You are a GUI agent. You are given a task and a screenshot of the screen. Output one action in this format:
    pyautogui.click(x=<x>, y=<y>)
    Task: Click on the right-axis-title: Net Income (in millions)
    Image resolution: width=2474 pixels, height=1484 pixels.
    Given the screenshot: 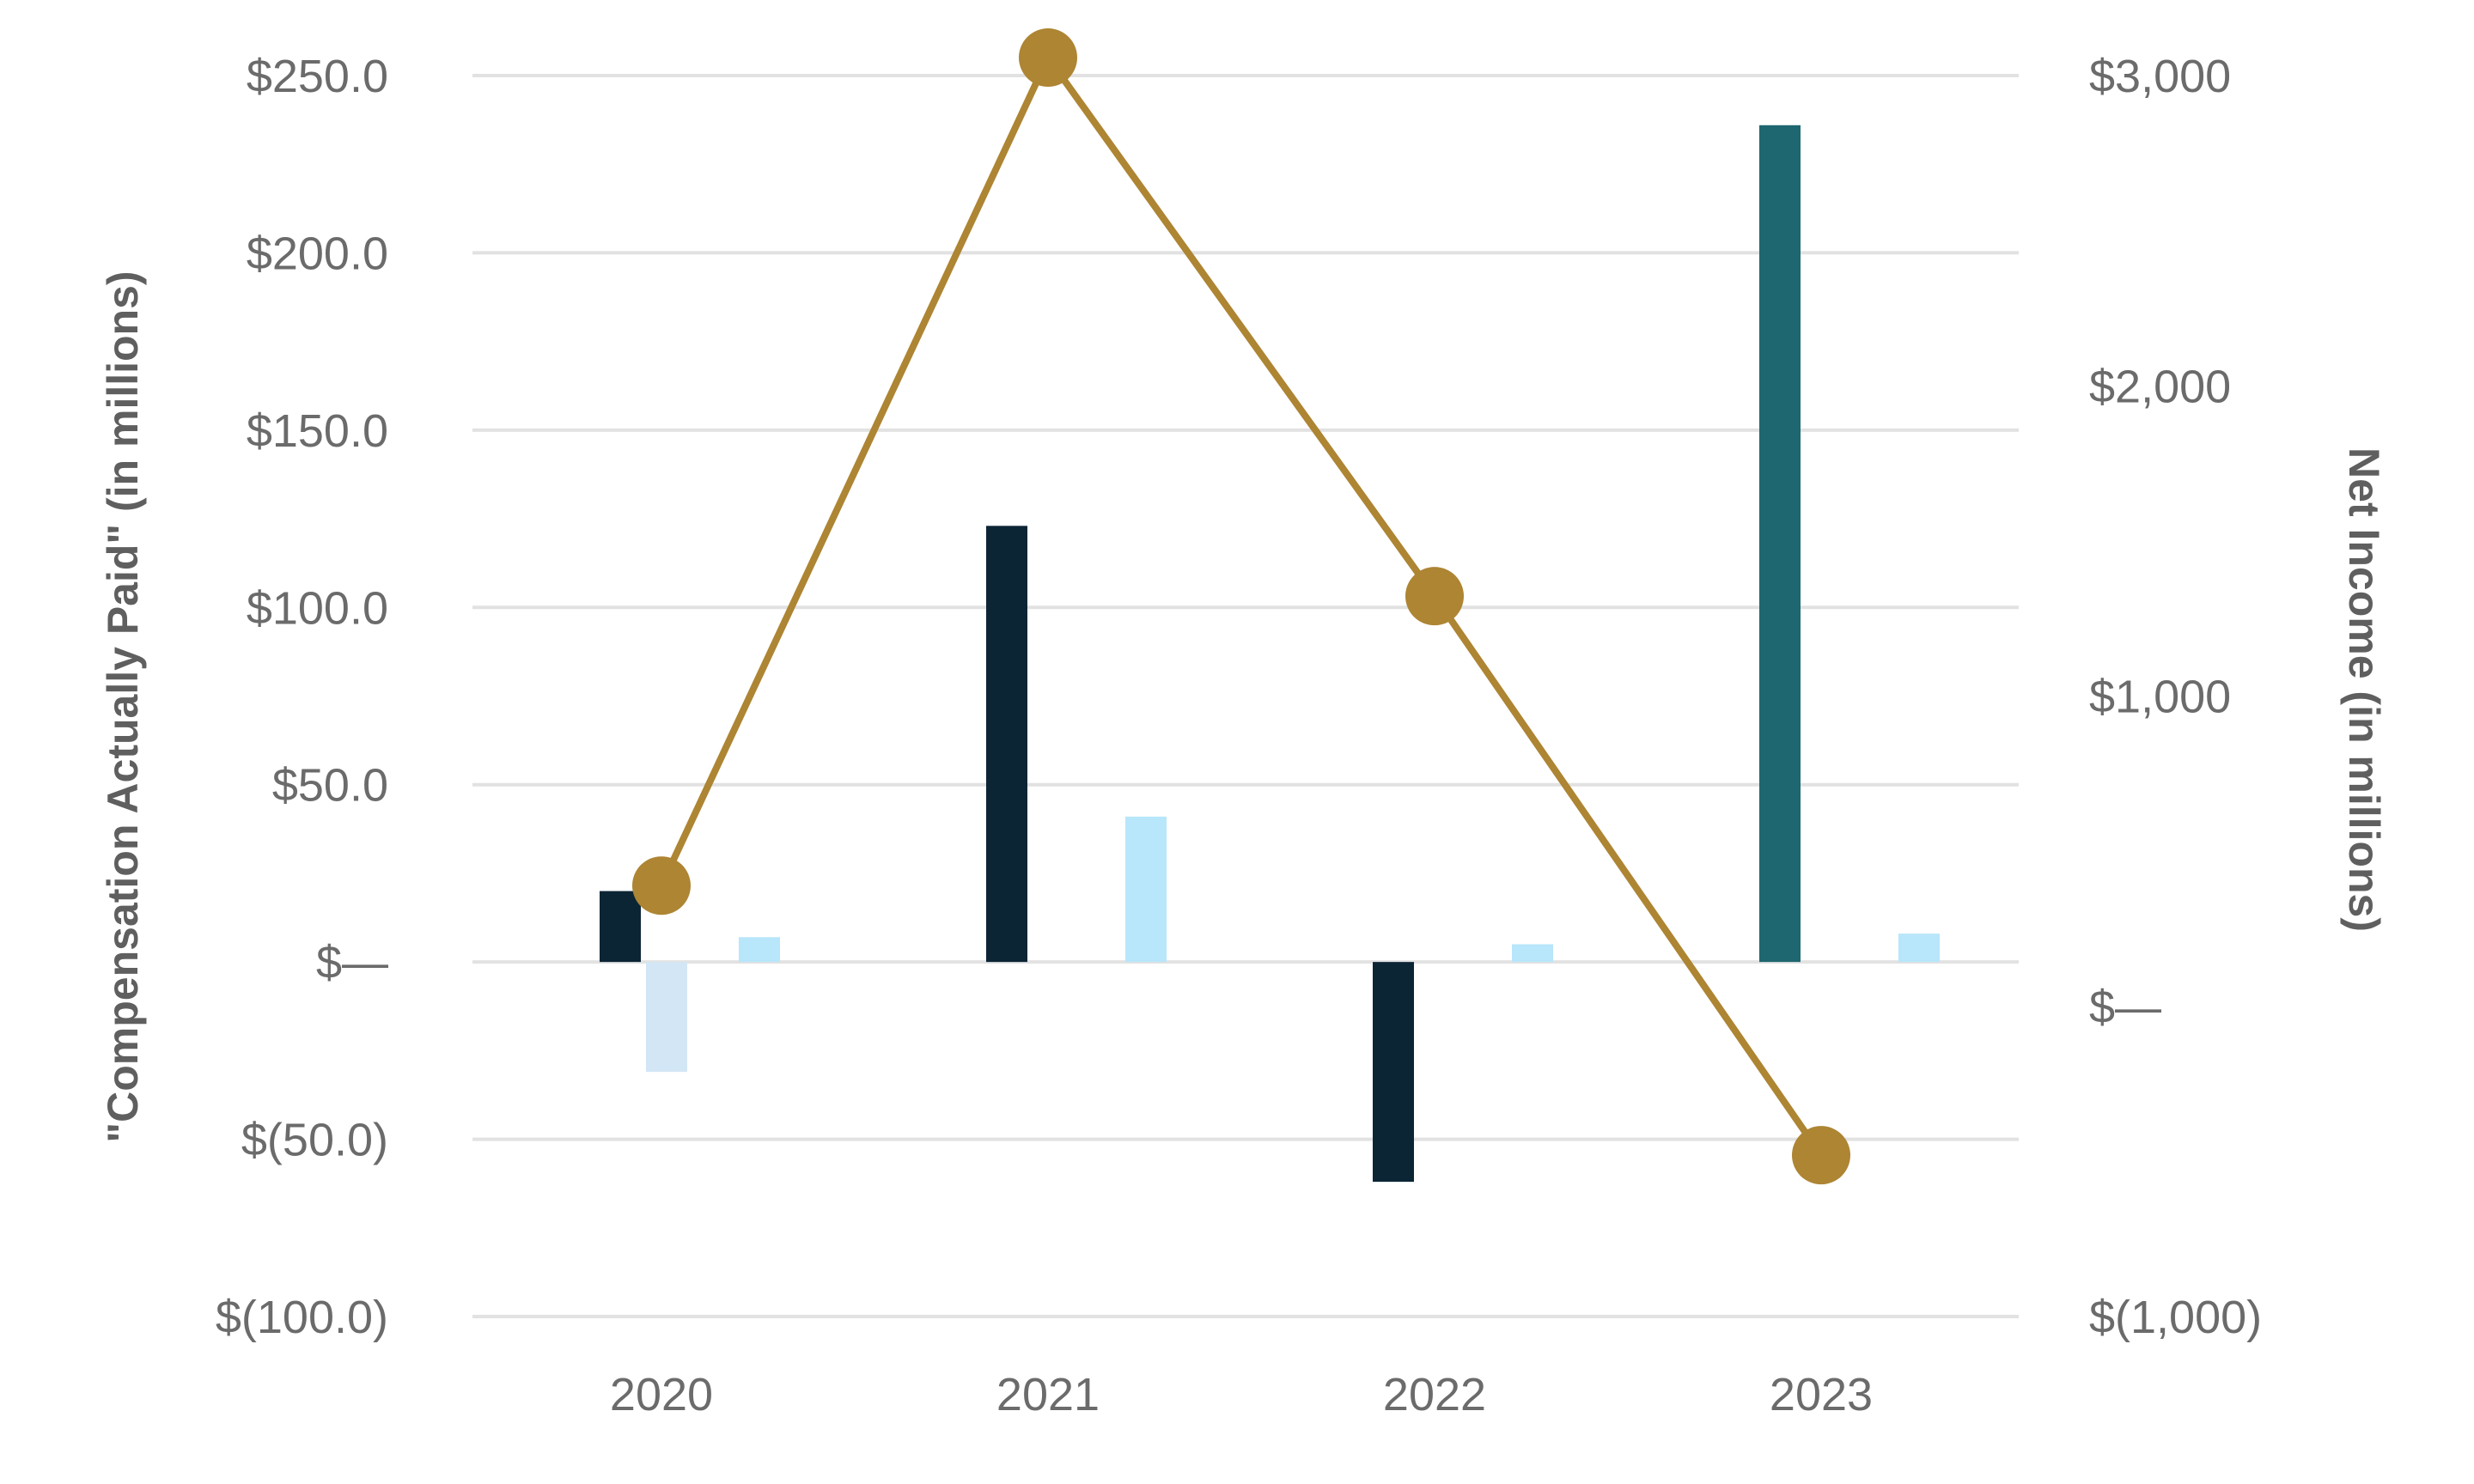 What is the action you would take?
    pyautogui.click(x=2364, y=689)
    